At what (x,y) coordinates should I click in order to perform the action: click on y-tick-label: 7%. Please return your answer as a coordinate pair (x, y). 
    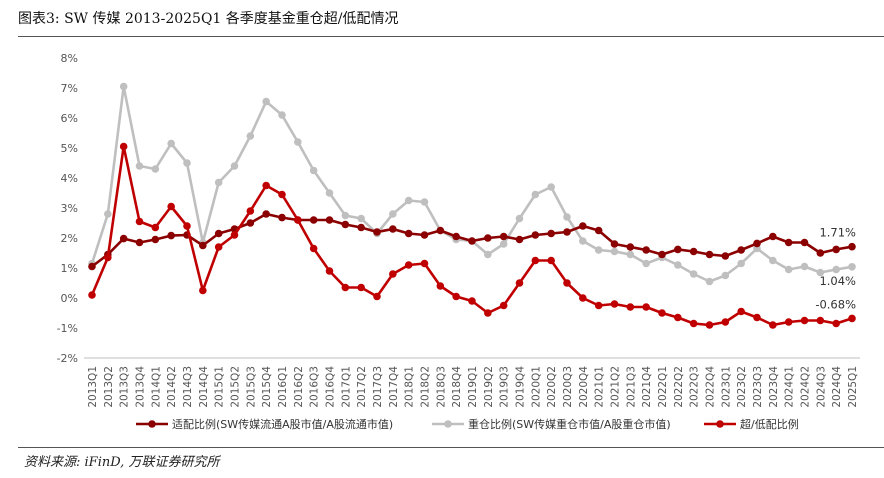
    Looking at the image, I should click on (69, 88).